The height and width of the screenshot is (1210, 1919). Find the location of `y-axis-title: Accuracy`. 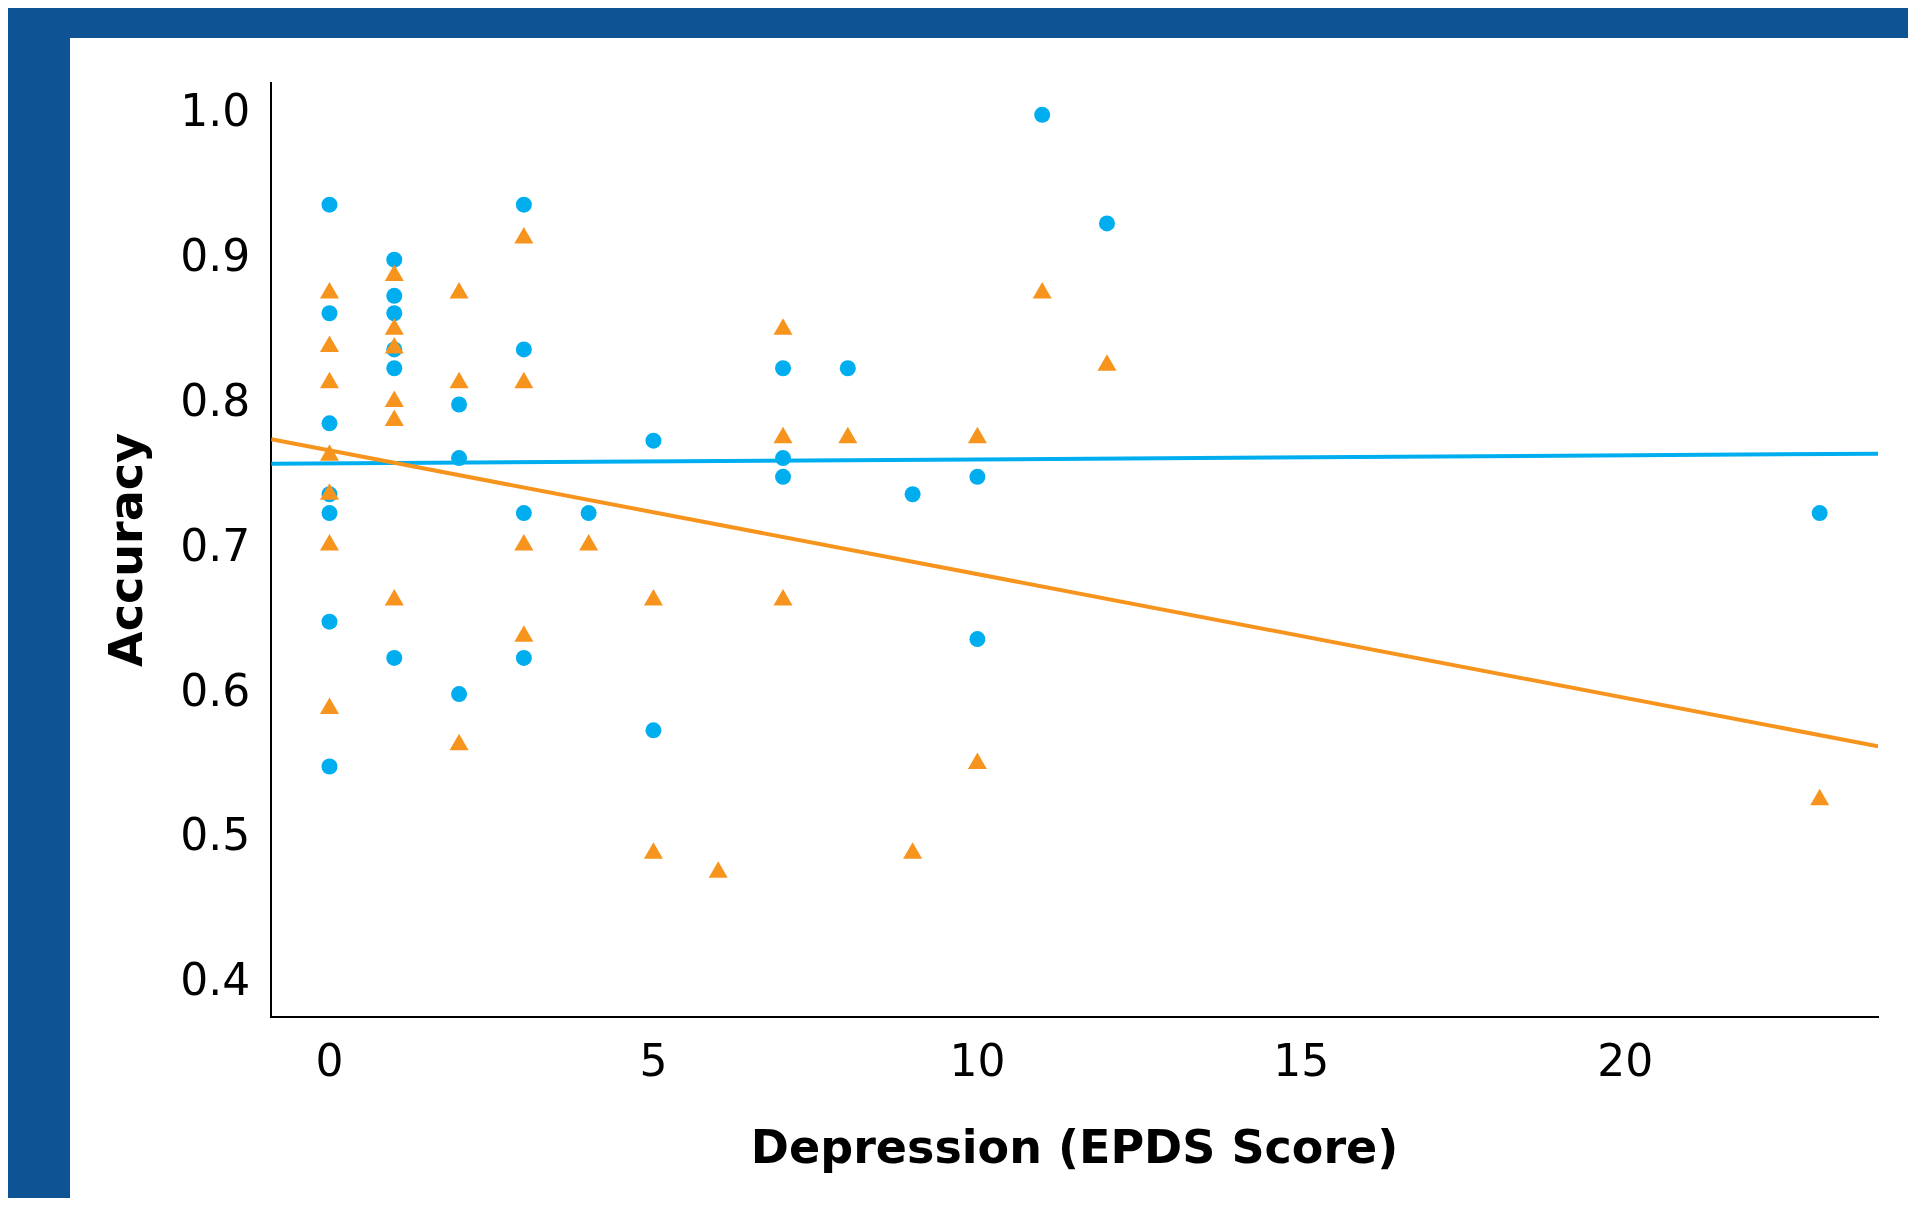

y-axis-title: Accuracy is located at coordinates (125, 550).